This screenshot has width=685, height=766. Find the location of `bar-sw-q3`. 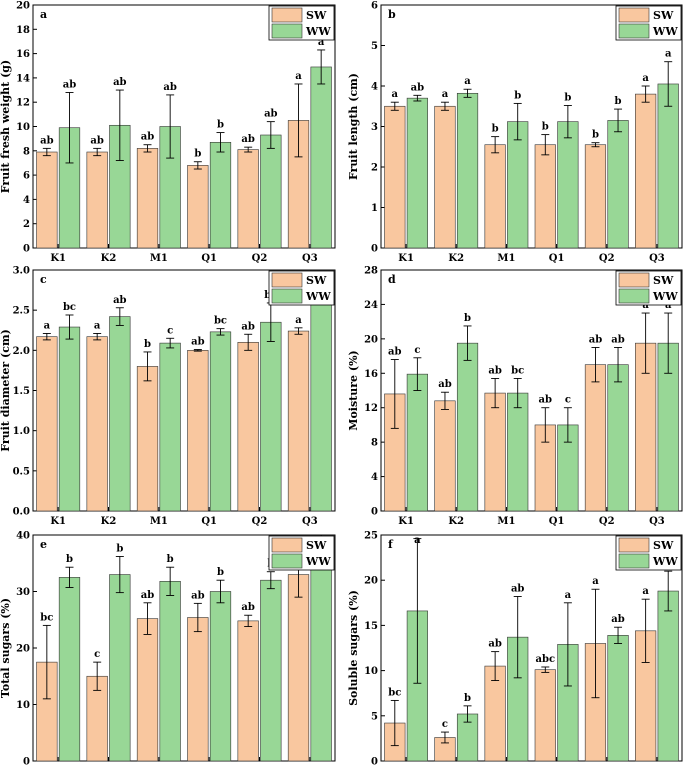

bar-sw-q3 is located at coordinates (298, 668).